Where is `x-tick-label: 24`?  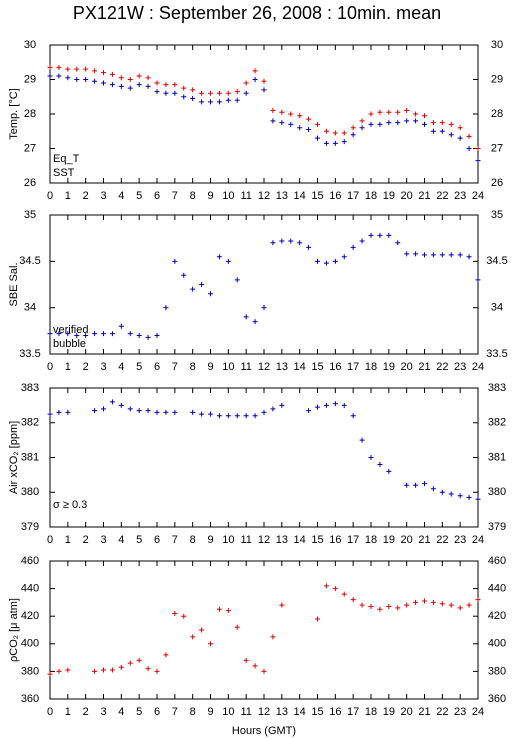 x-tick-label: 24 is located at coordinates (478, 367).